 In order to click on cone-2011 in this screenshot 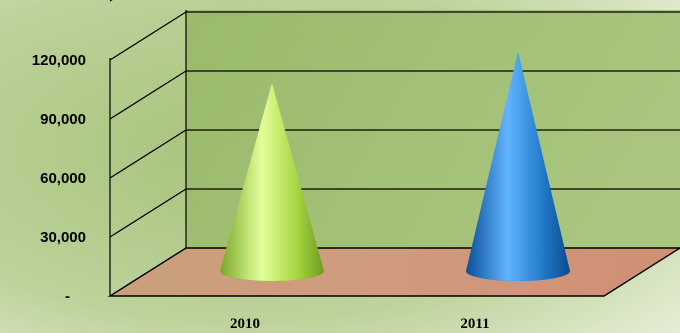, I will do `click(518, 166)`.